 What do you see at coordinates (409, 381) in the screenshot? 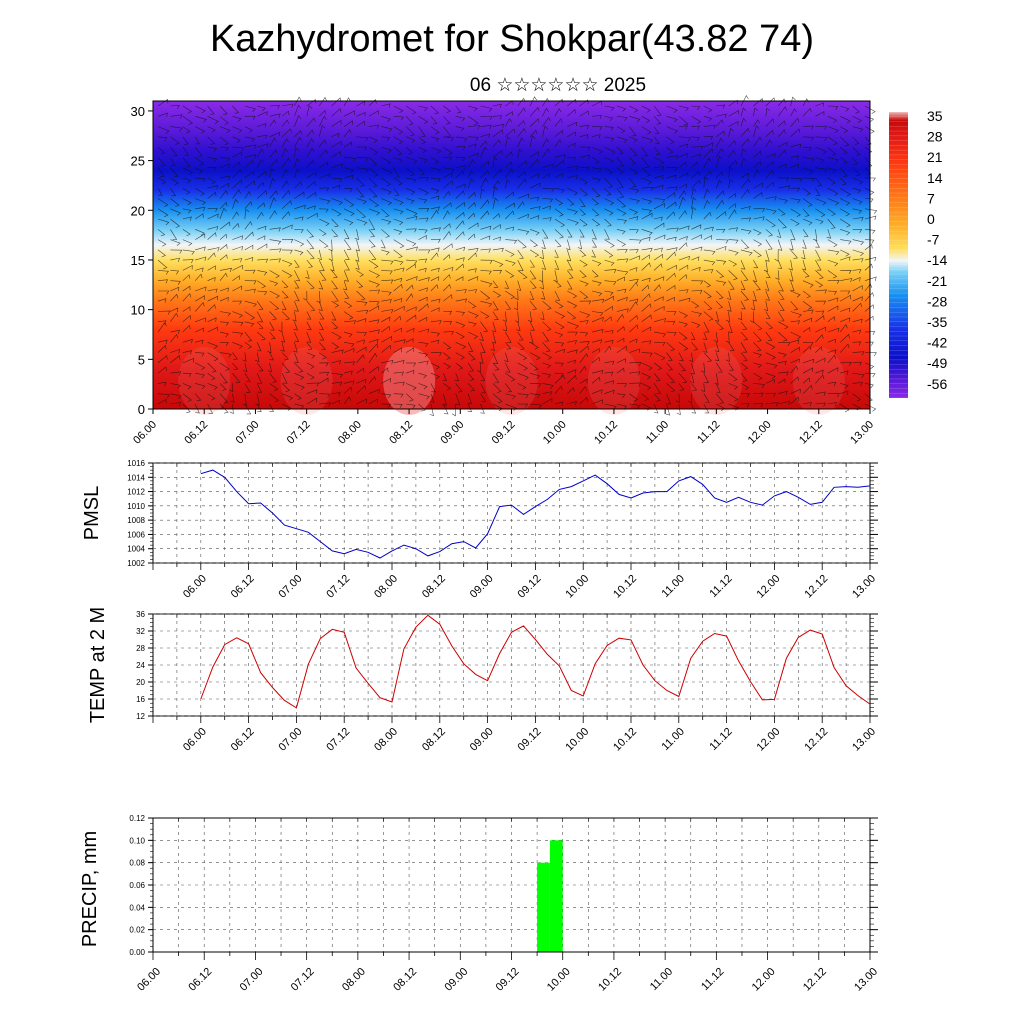
I see `surface-warm-cell` at bounding box center [409, 381].